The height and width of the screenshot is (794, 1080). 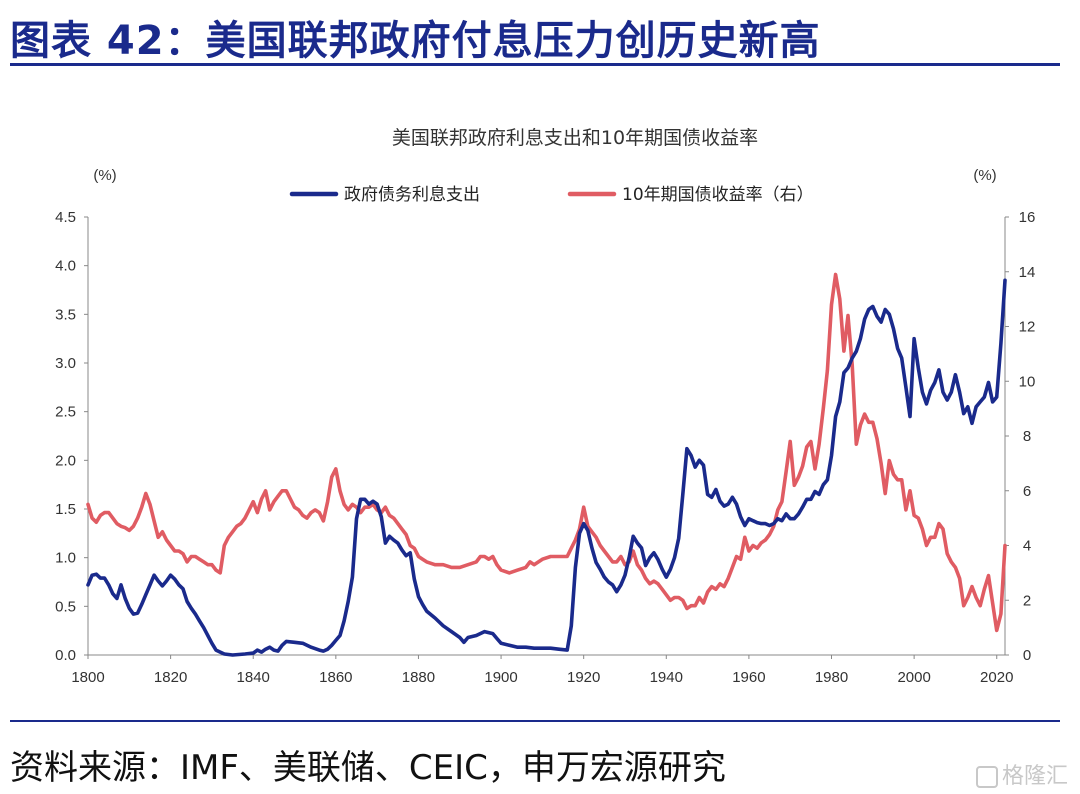 I want to click on y-left-tick-label: 2.0, so click(x=65, y=460).